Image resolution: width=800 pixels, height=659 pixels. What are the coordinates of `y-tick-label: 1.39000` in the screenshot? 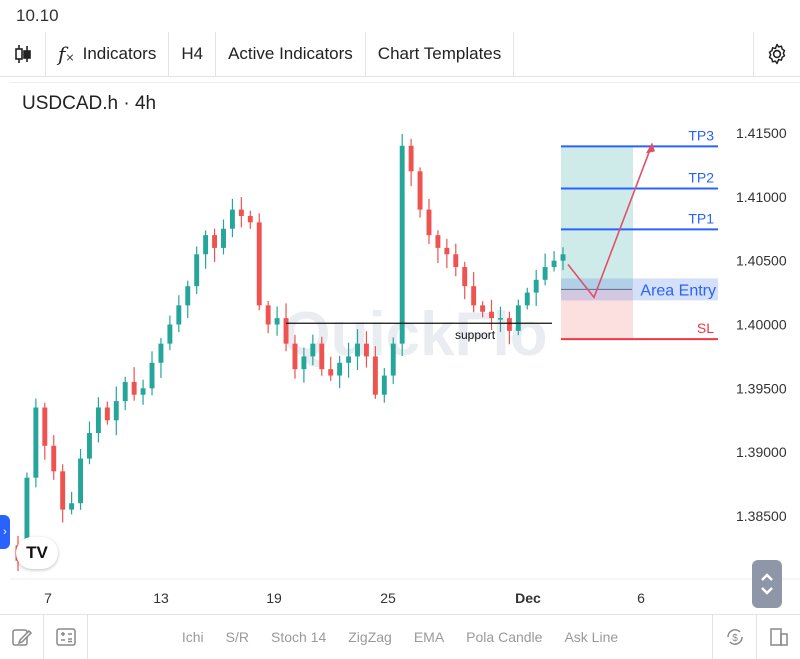 It's located at (761, 452).